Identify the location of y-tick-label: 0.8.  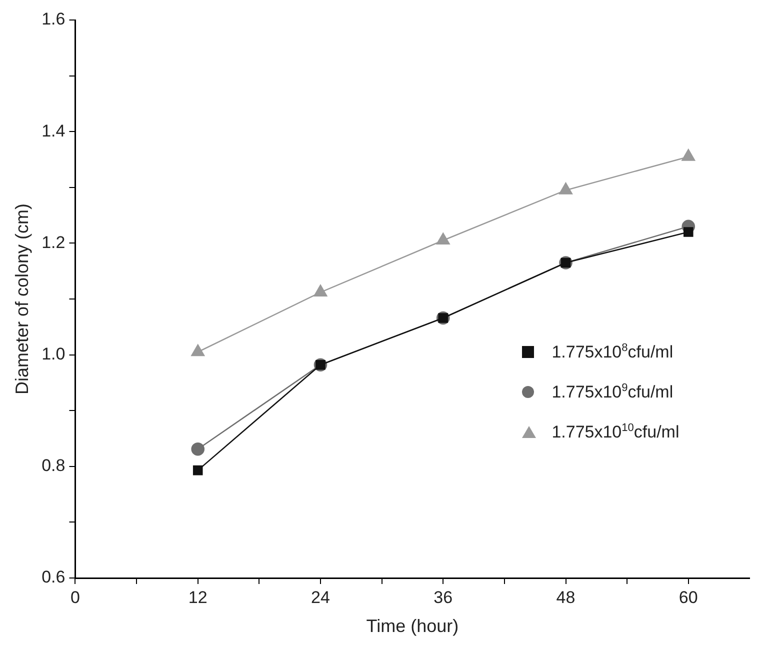
(54, 466).